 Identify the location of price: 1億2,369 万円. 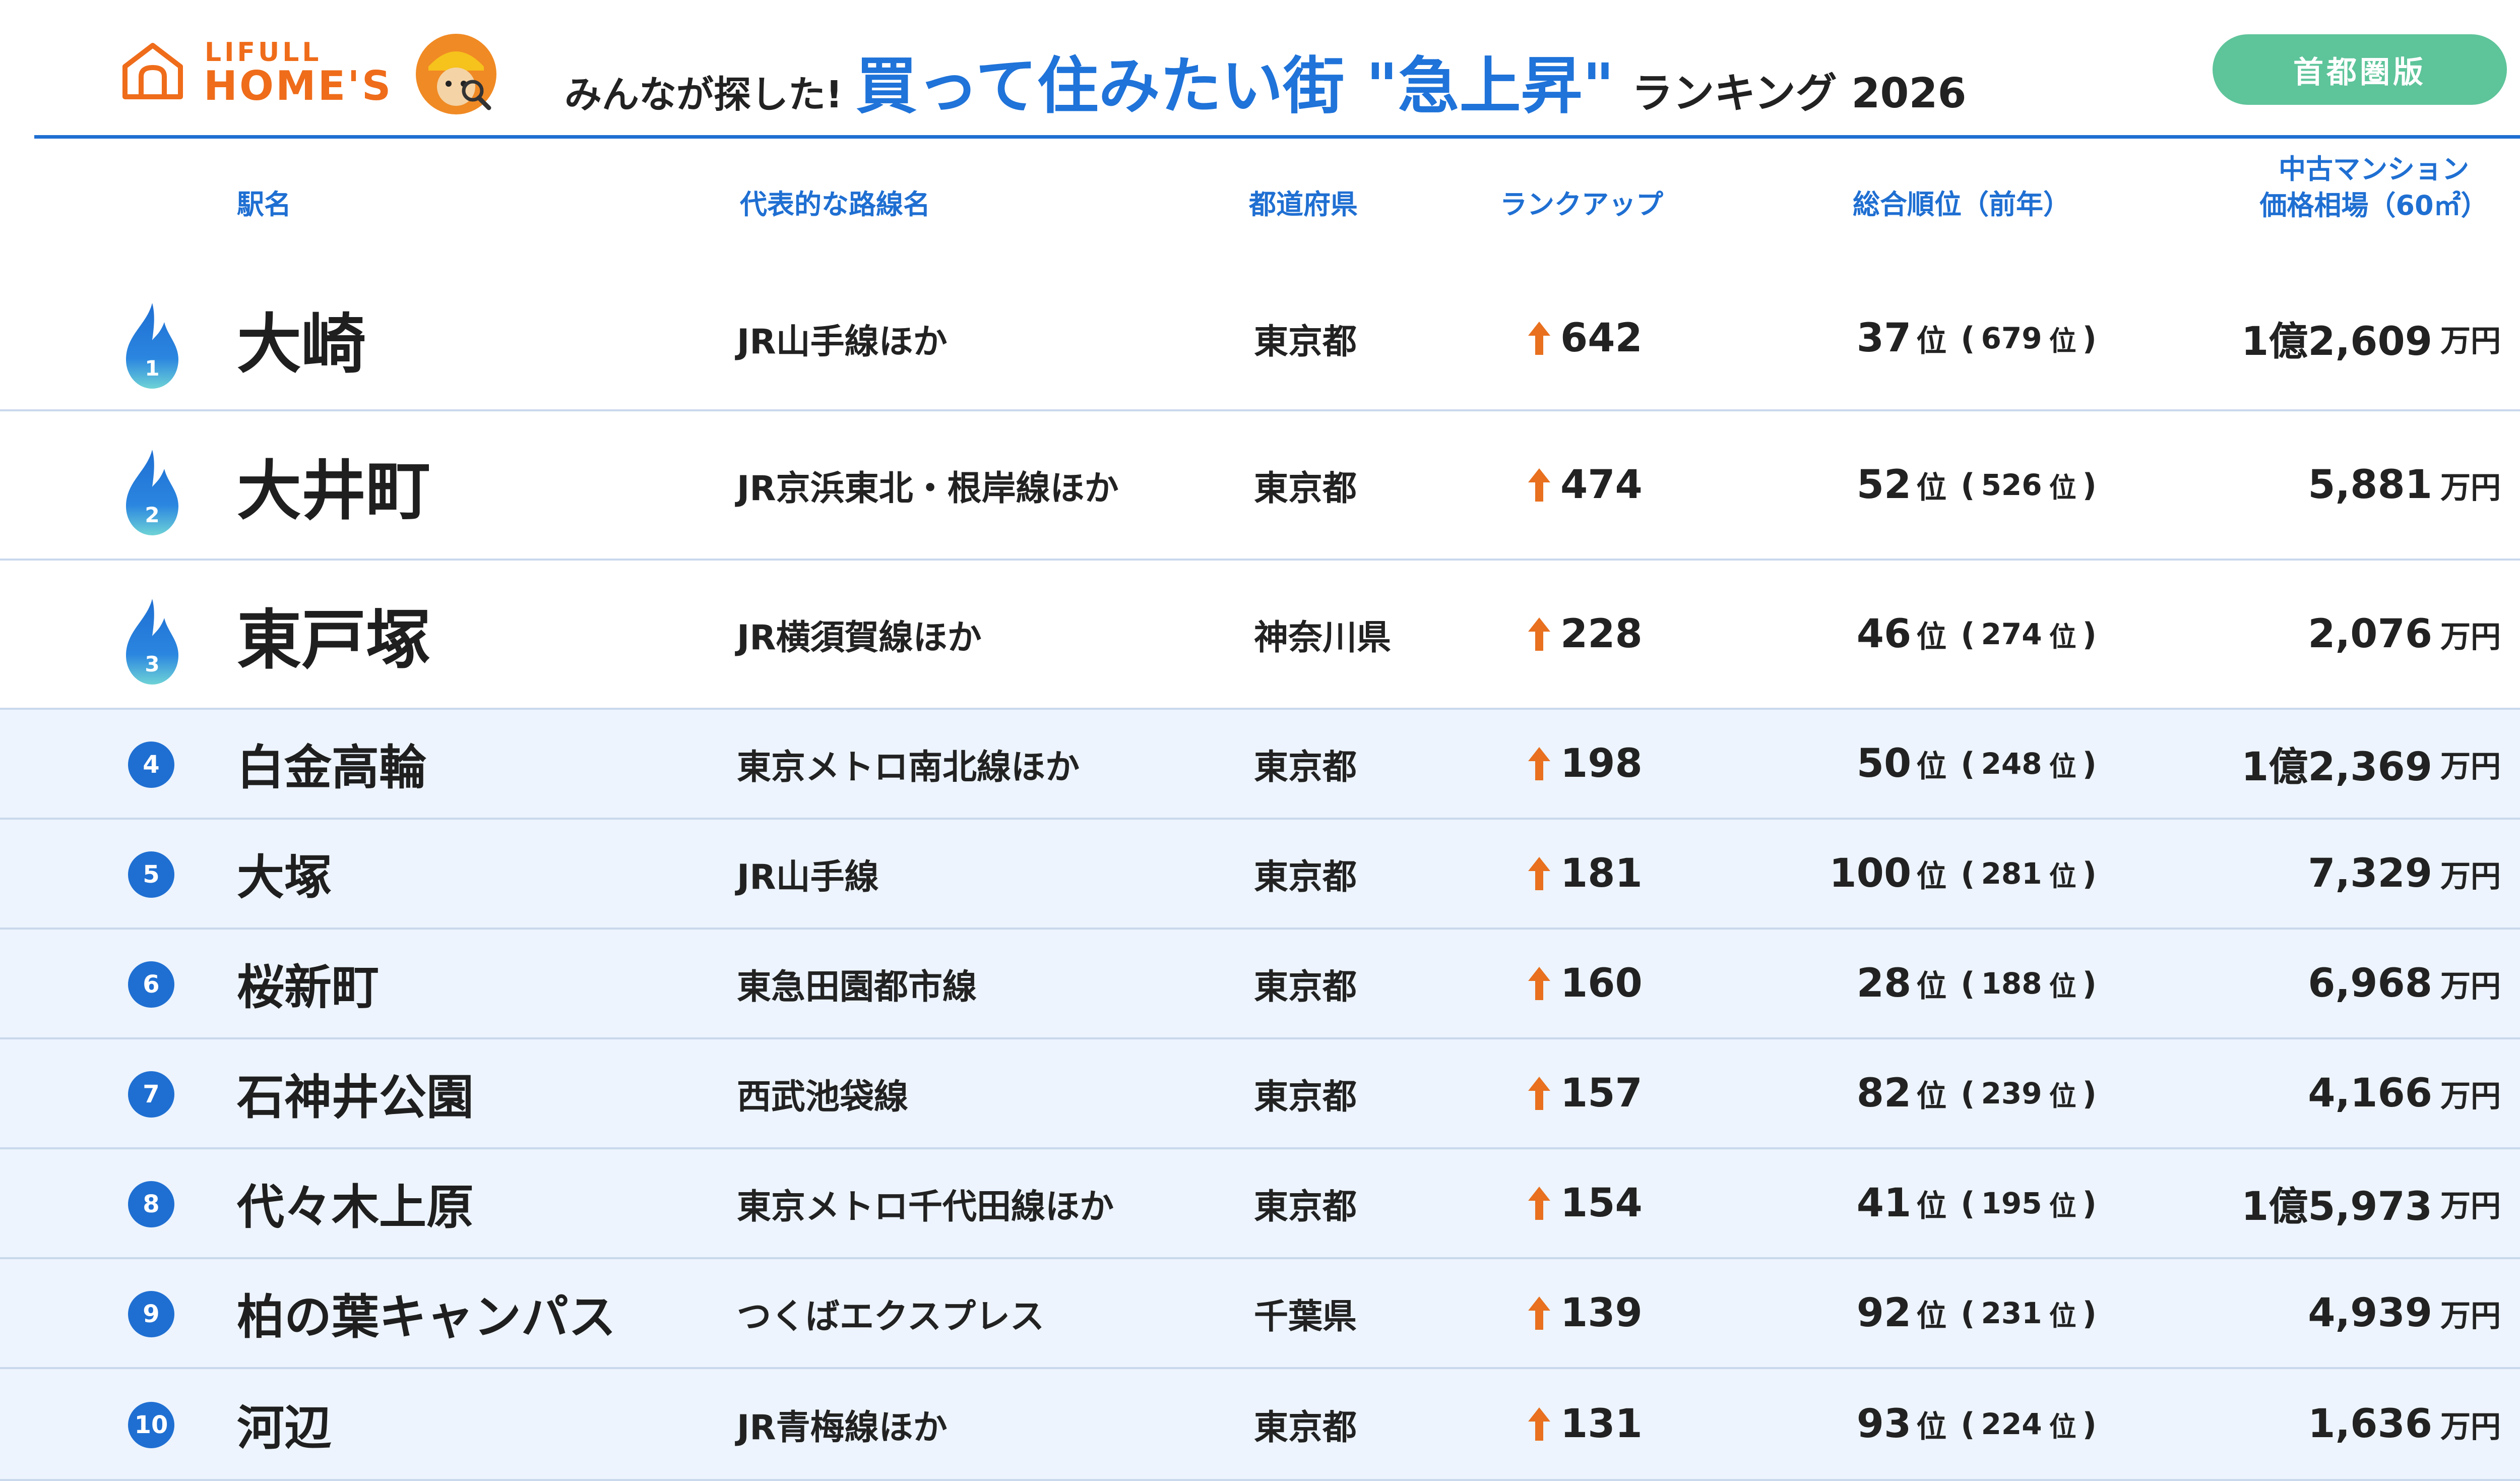
(2322, 764).